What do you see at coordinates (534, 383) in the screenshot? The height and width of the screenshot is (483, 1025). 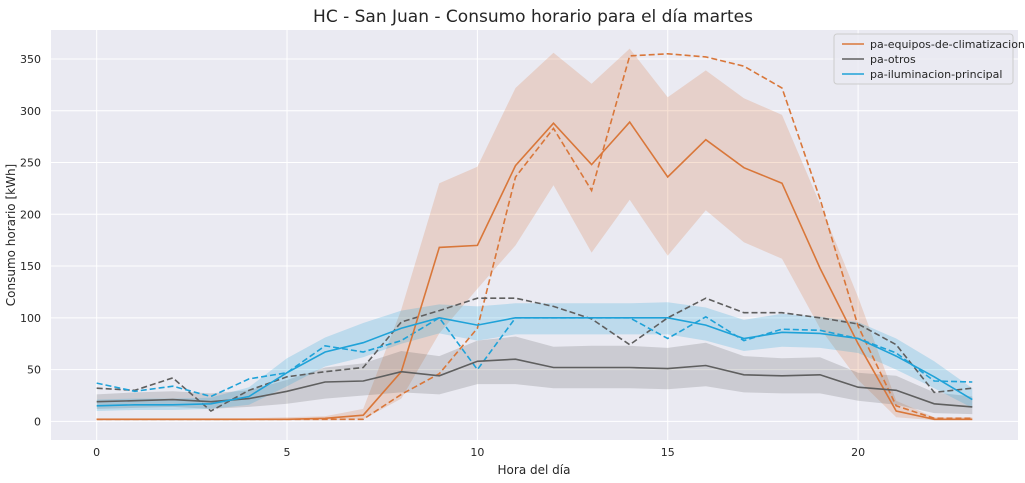 I see `mean-line-pa-otros` at bounding box center [534, 383].